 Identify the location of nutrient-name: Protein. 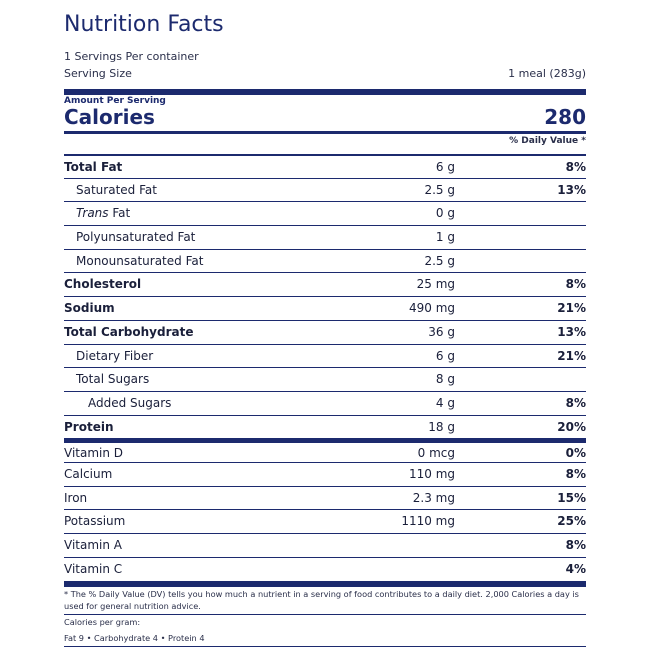
(89, 426).